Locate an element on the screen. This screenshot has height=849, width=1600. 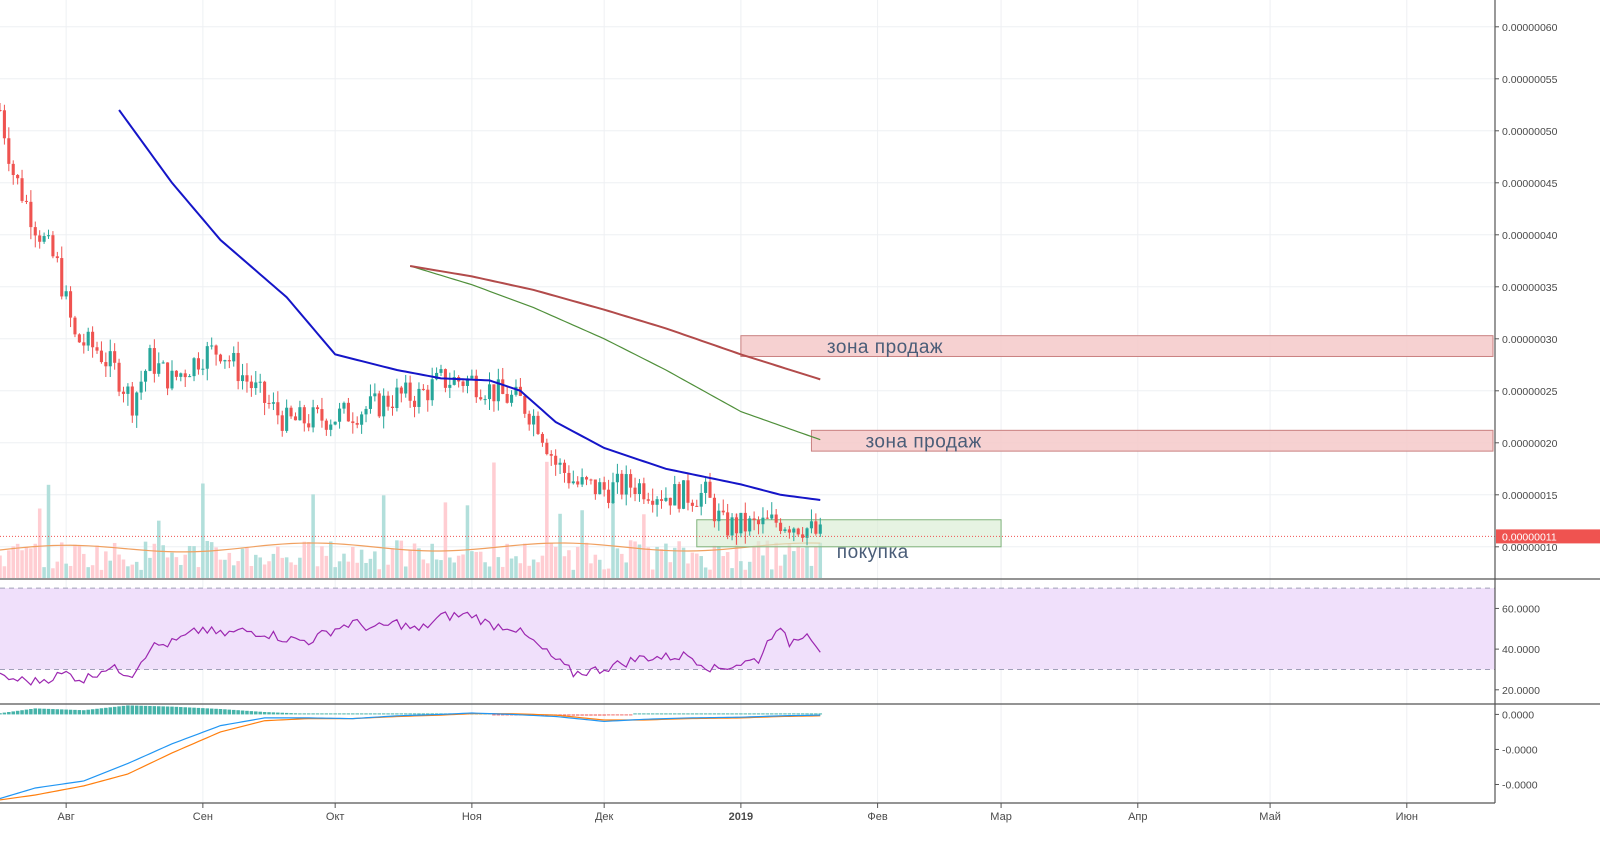
time-tick-label: Май is located at coordinates (1270, 817).